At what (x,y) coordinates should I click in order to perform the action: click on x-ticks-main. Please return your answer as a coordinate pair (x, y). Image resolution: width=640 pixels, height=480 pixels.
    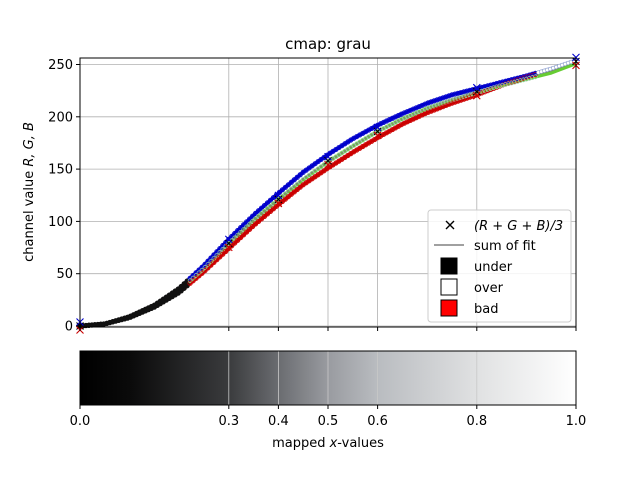
    Looking at the image, I should click on (328, 329).